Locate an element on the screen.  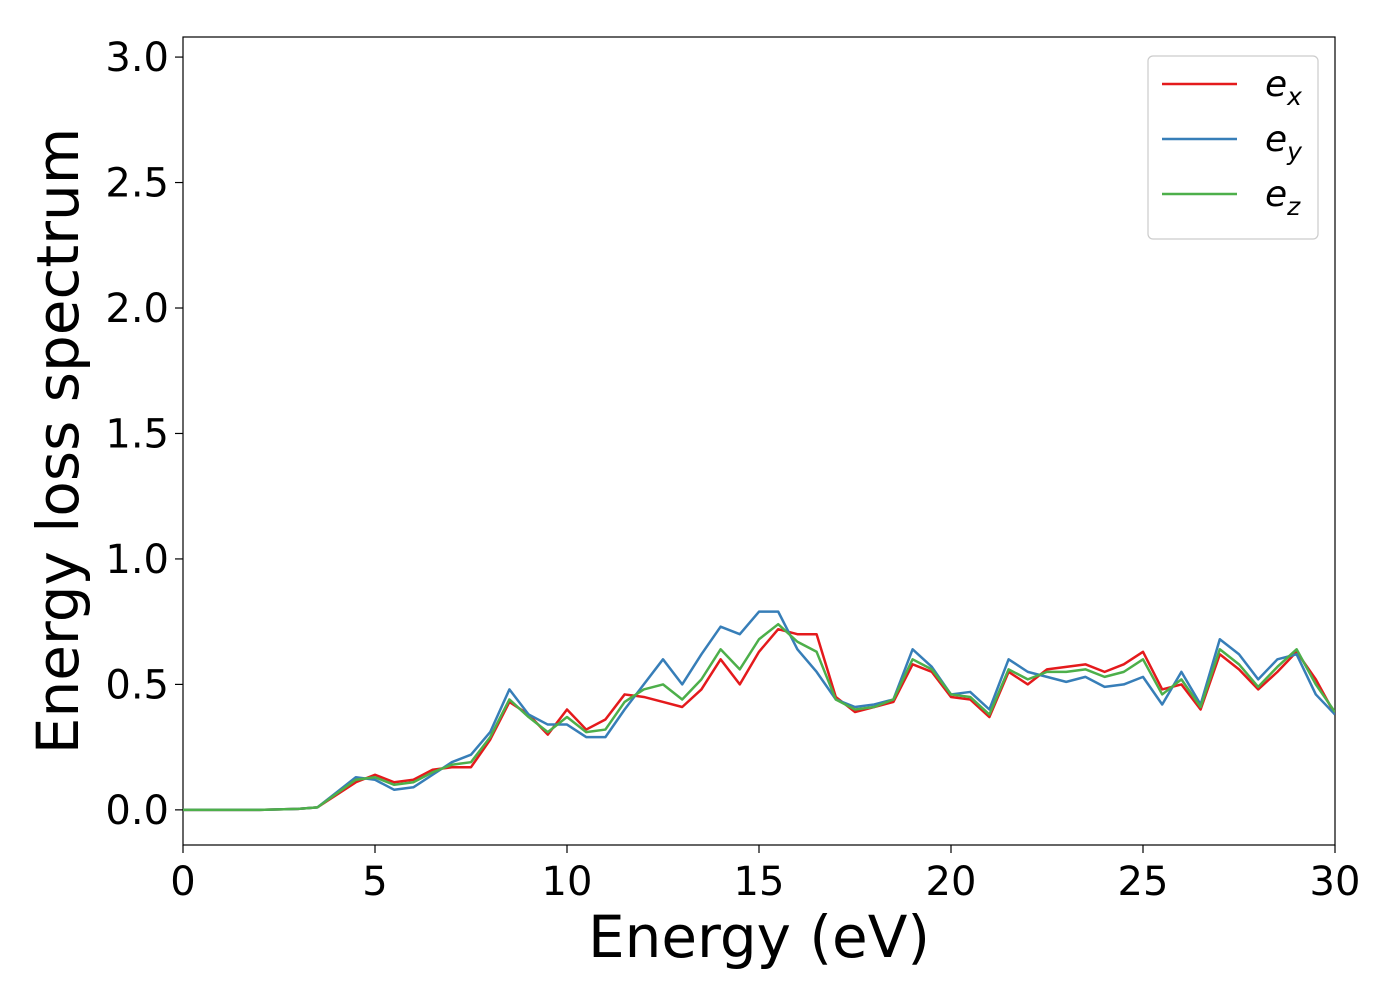
y-tick-label: 1.0 is located at coordinates (137, 560).